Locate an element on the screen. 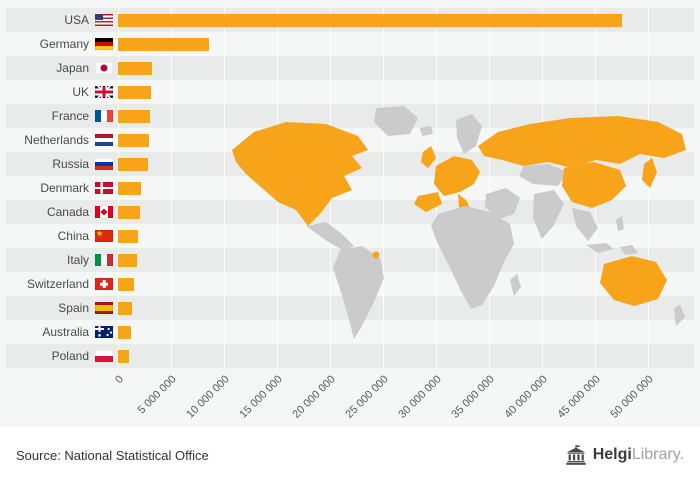 The width and height of the screenshot is (700, 483). x-axis-tick-label: 5 000 000 is located at coordinates (157, 395).